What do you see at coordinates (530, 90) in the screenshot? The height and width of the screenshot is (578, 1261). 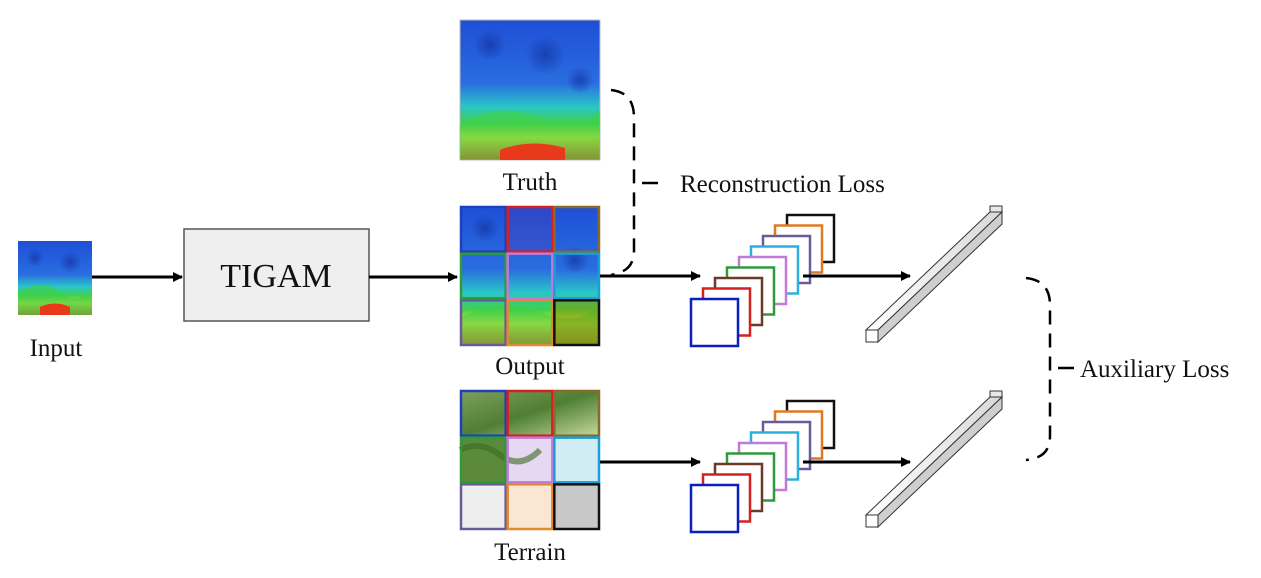 I see `truth-image` at bounding box center [530, 90].